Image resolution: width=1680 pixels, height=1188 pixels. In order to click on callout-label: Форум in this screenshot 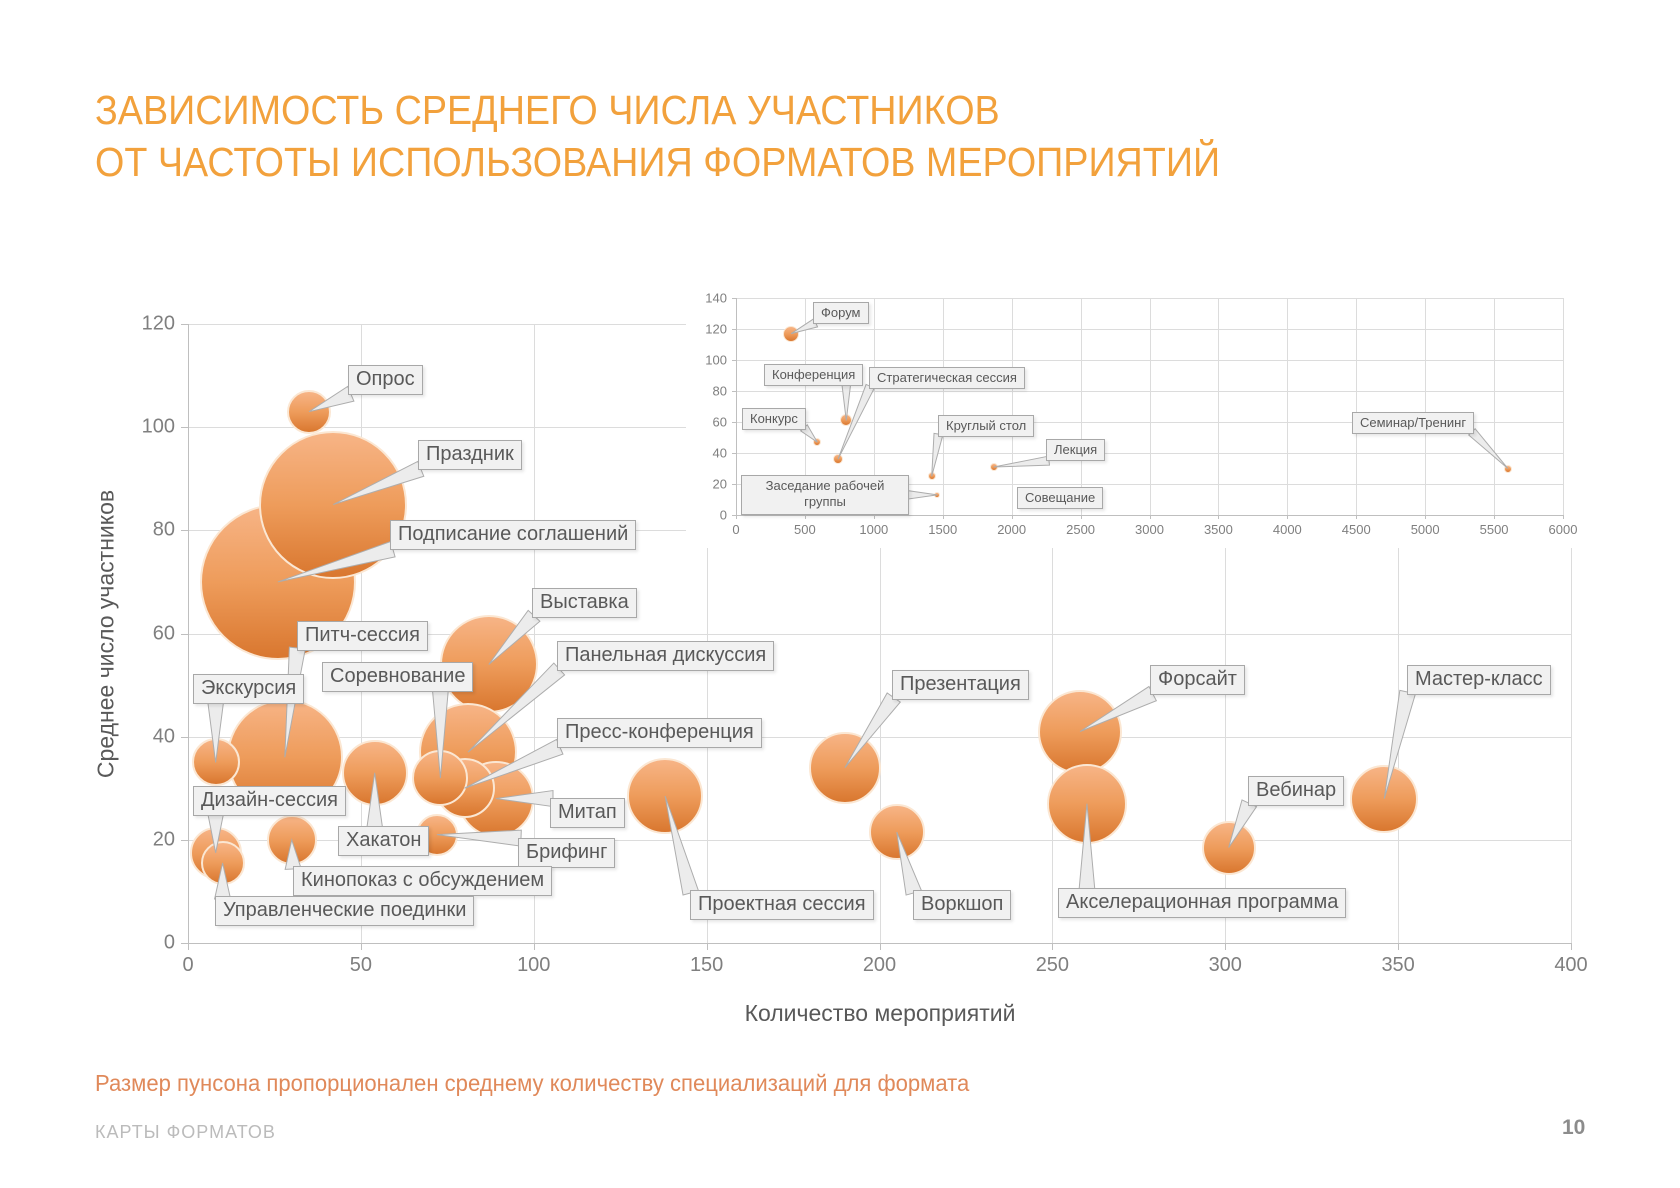, I will do `click(841, 313)`.